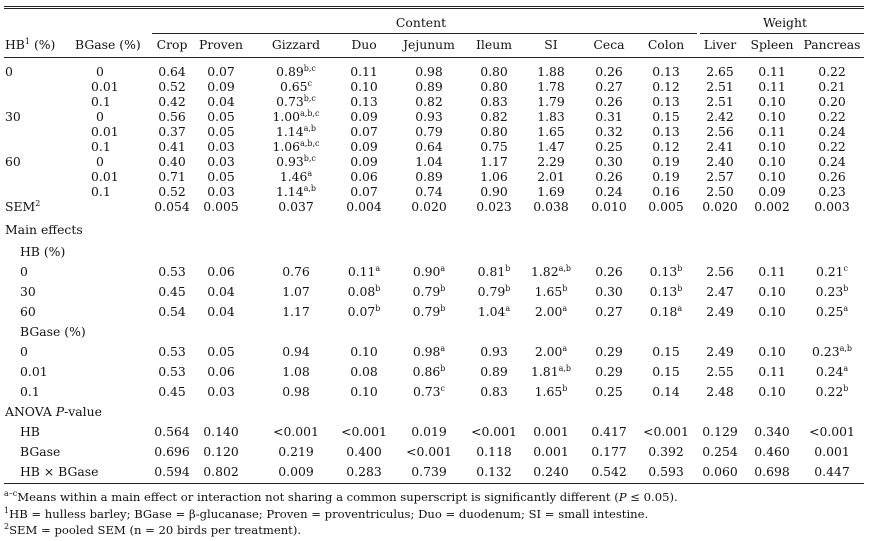  What do you see at coordinates (429, 352) in the screenshot?
I see `table-cell: 0.98a` at bounding box center [429, 352].